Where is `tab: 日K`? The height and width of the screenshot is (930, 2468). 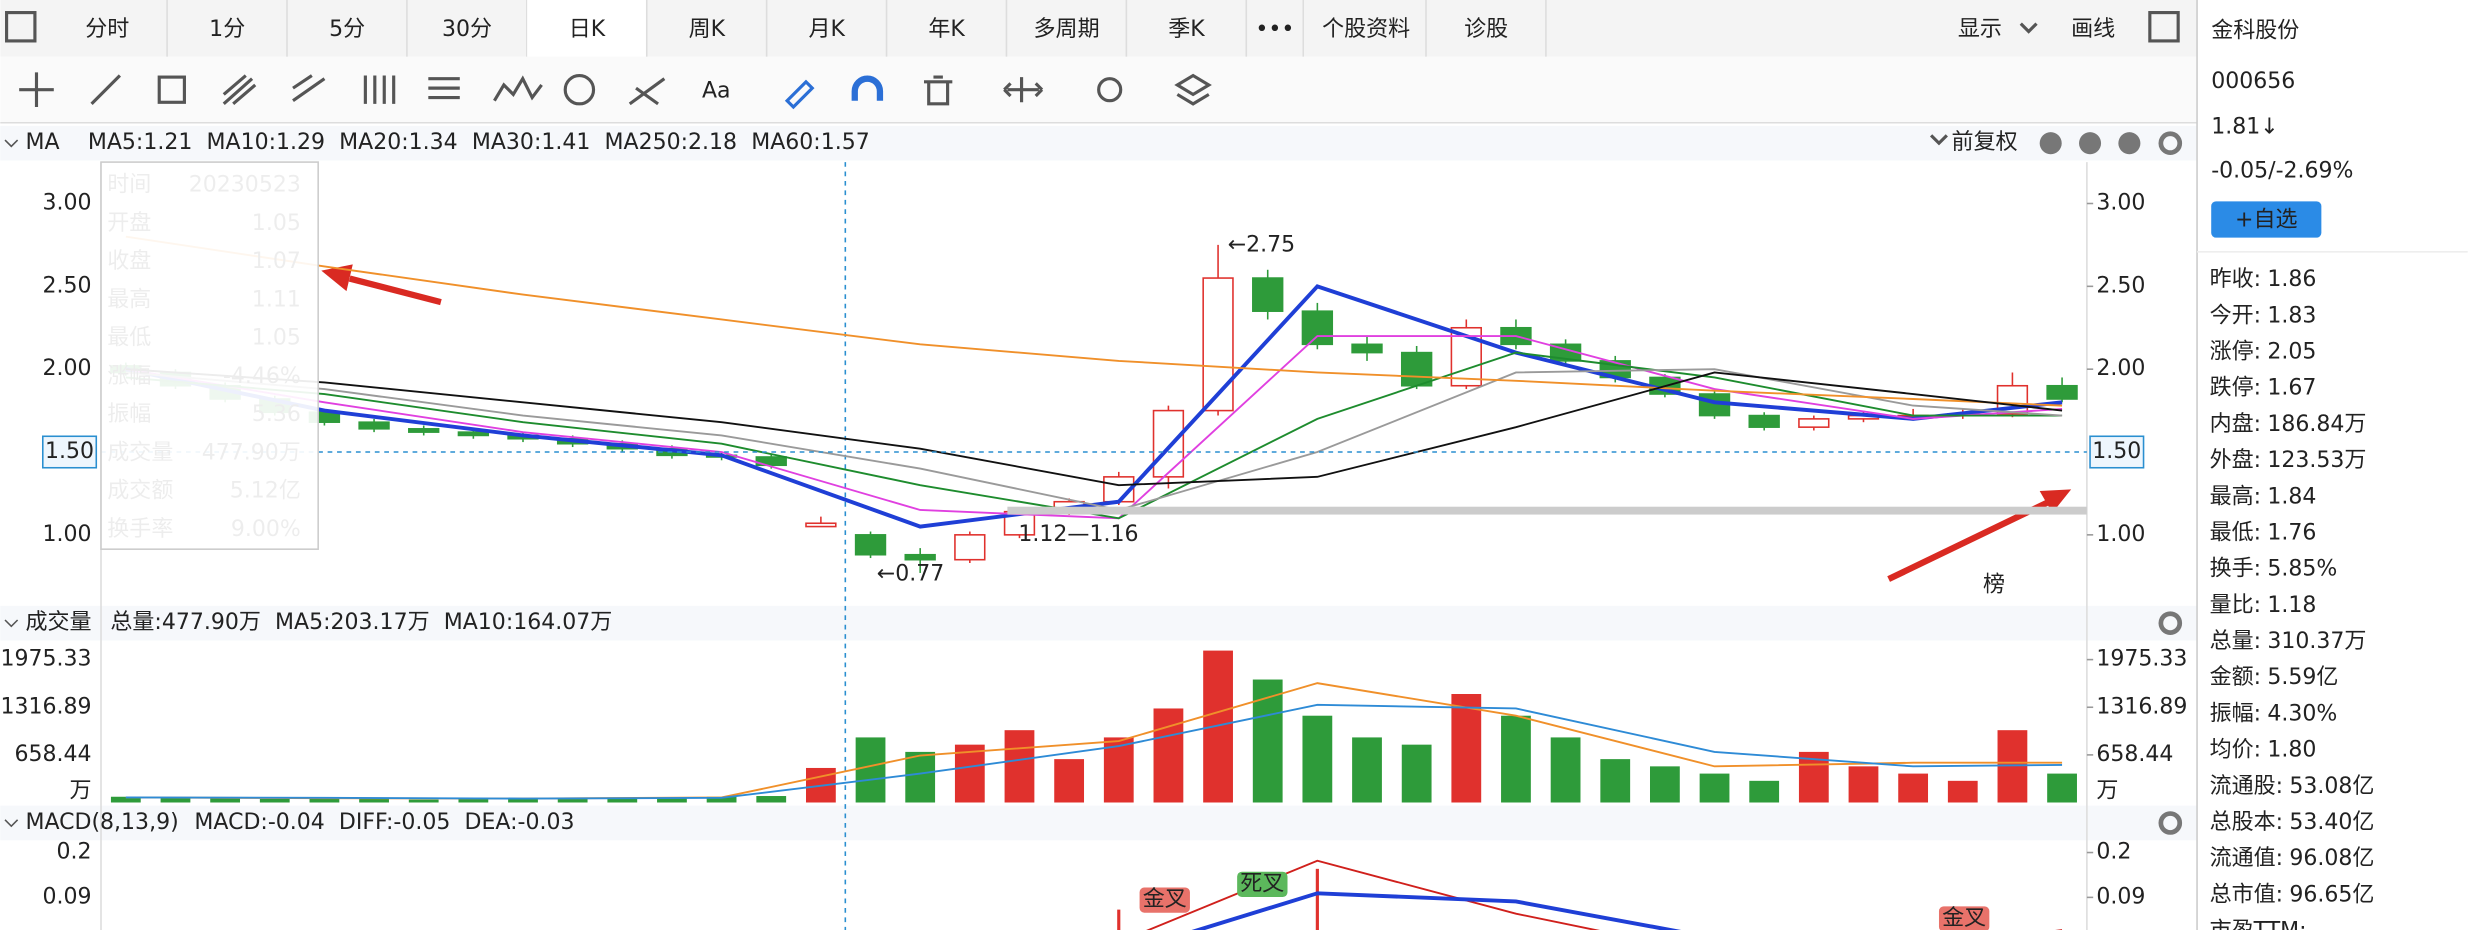 tab: 日K is located at coordinates (587, 29).